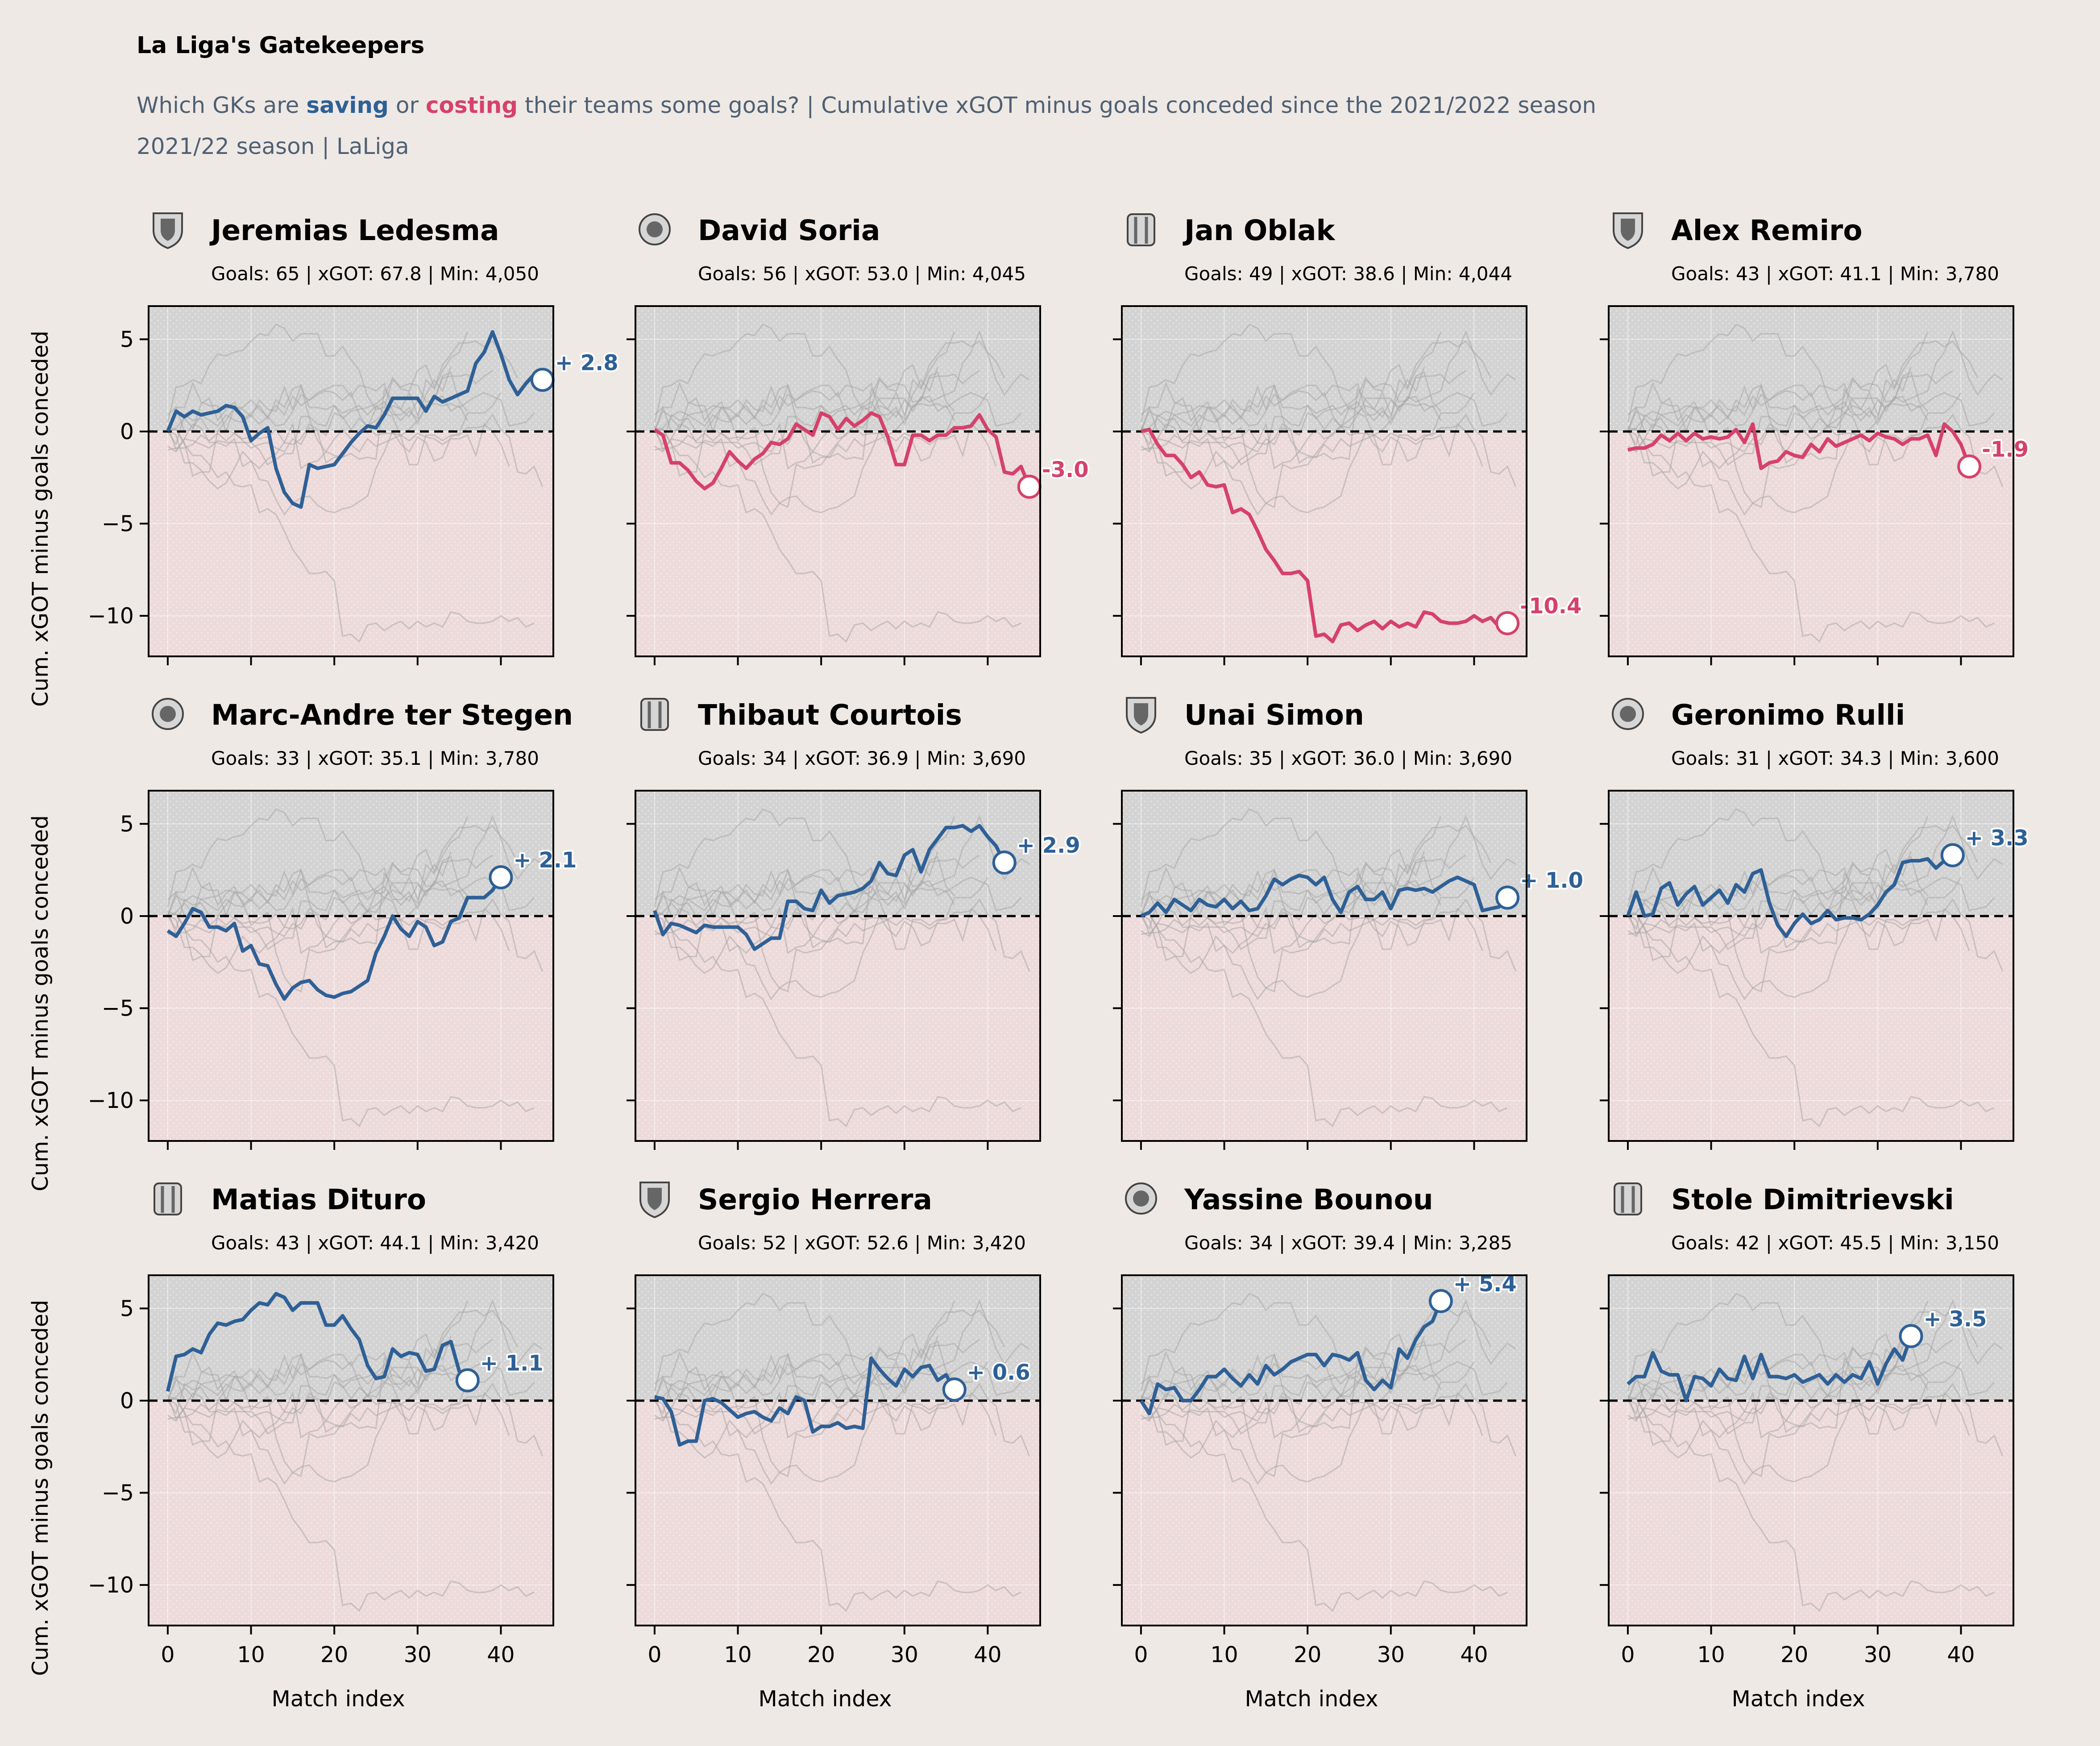  Describe the element at coordinates (545, 860) in the screenshot. I see `final-value-label: + 2.1` at that location.